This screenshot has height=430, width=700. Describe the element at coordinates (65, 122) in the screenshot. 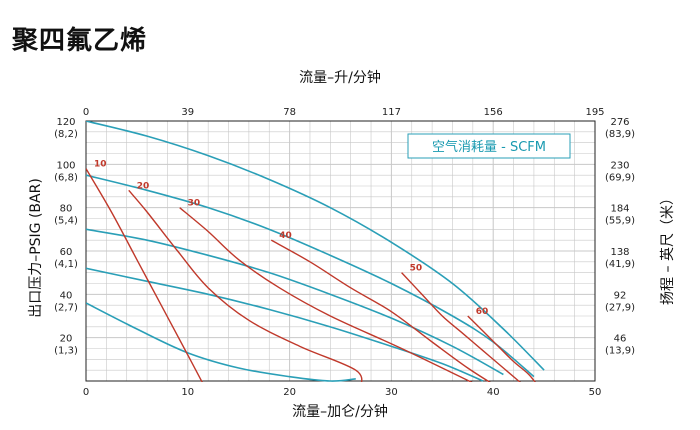

I see `y-tick-label-left: 120` at that location.